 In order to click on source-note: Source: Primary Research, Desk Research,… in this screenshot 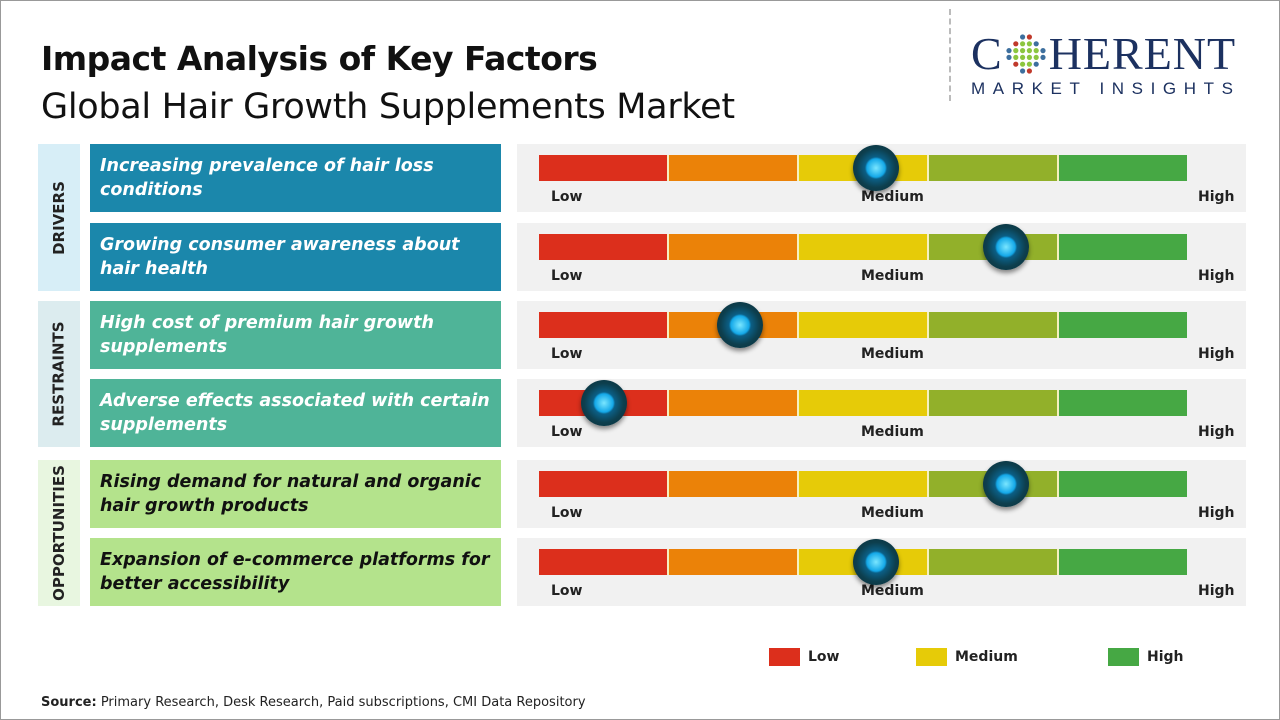, I will do `click(313, 702)`.